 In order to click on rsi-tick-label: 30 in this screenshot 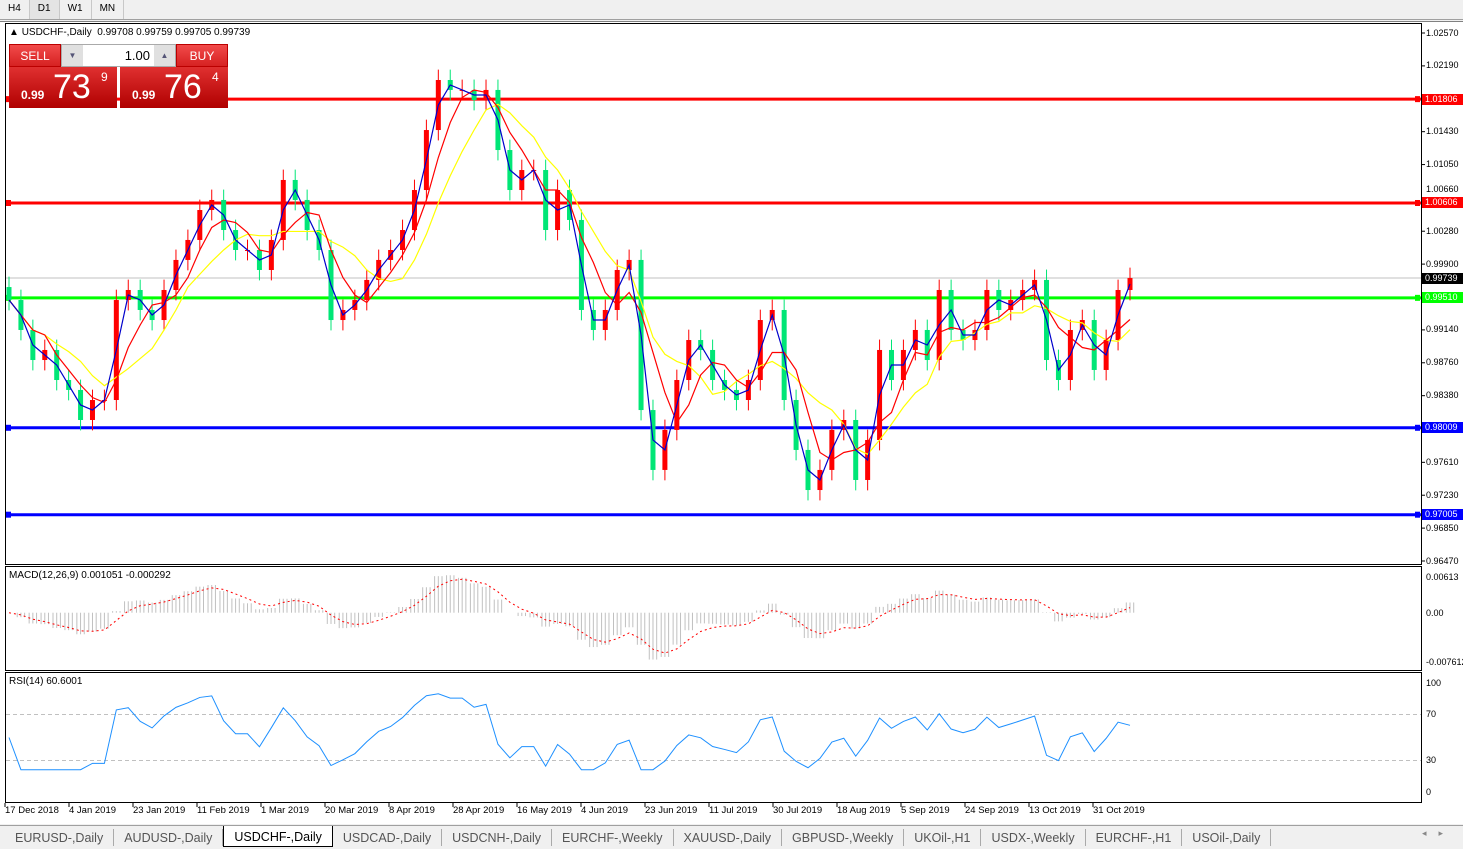, I will do `click(1431, 760)`.